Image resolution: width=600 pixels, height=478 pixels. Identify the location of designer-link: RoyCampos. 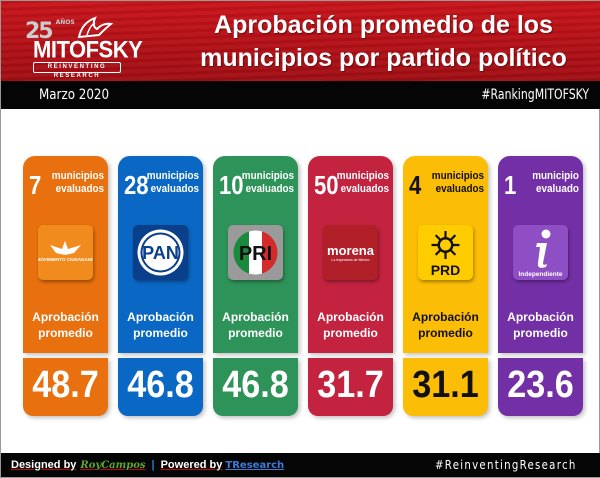
(113, 465).